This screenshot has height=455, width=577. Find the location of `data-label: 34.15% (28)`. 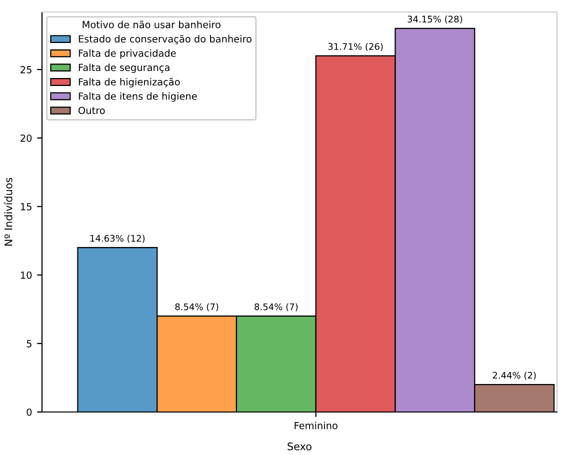

data-label: 34.15% (28) is located at coordinates (435, 20).